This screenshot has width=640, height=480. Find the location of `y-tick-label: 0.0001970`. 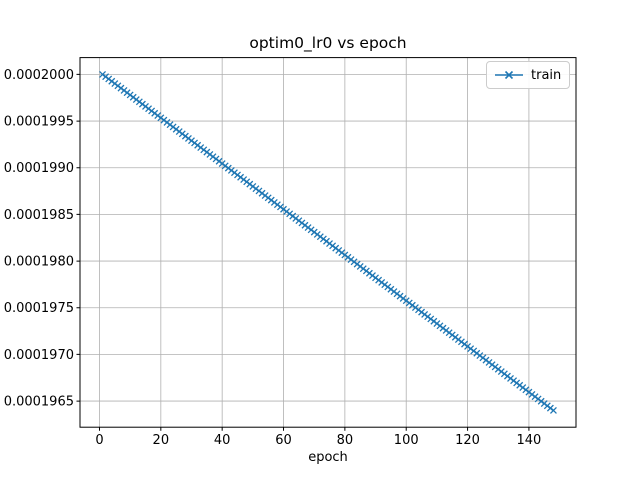

y-tick-label: 0.0001970 is located at coordinates (39, 355).